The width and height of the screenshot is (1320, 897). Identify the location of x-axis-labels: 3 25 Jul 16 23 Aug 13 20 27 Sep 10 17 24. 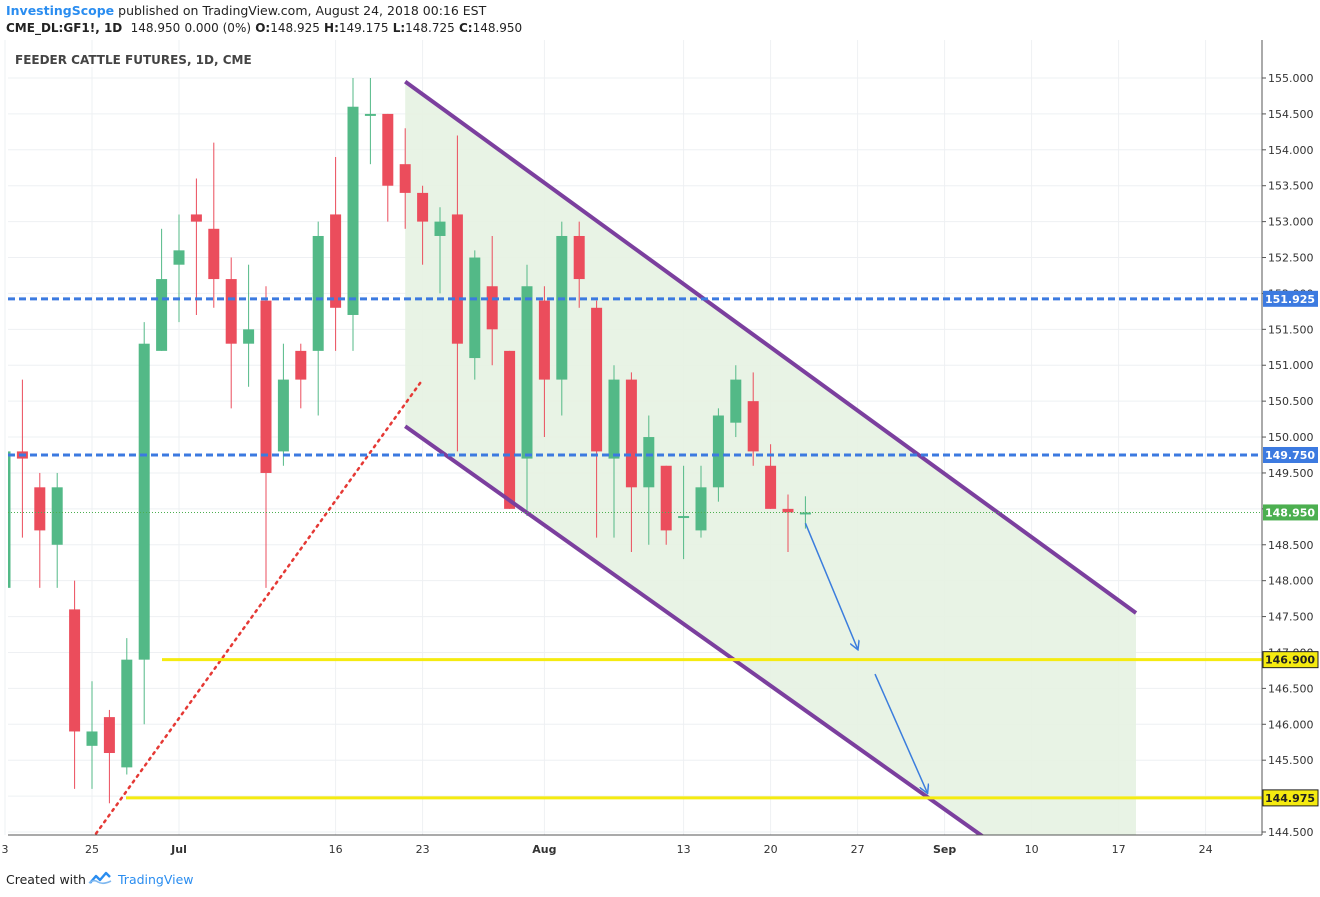
(607, 849).